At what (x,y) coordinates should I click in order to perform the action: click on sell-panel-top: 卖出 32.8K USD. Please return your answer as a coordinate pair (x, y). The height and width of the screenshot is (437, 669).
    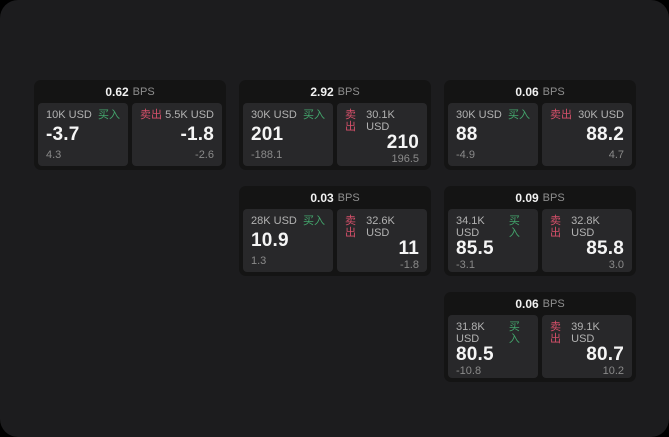
    Looking at the image, I should click on (587, 227).